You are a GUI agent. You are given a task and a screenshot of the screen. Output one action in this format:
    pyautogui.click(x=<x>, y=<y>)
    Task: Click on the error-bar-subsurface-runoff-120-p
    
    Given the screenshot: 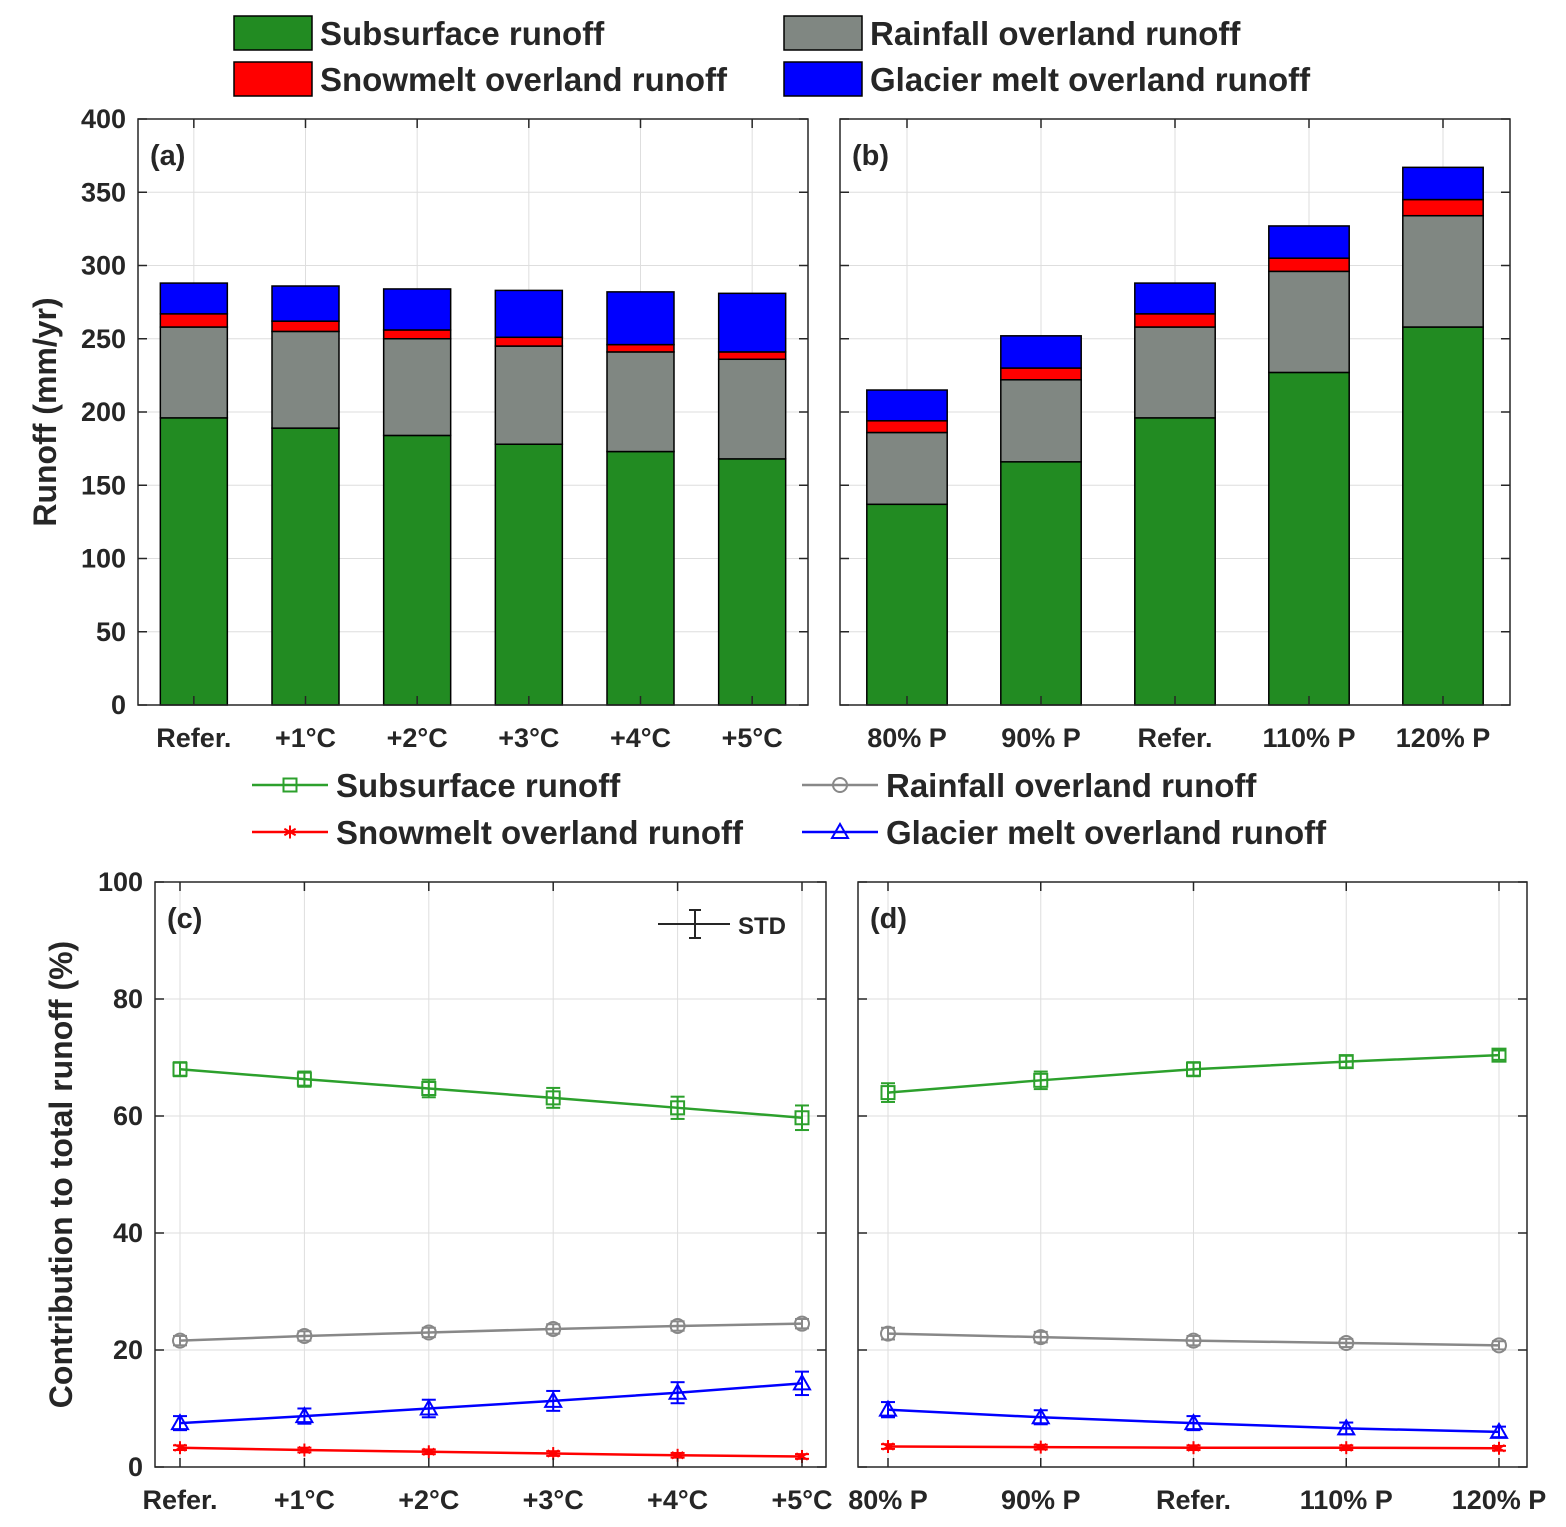 What is the action you would take?
    pyautogui.click(x=1499, y=1055)
    